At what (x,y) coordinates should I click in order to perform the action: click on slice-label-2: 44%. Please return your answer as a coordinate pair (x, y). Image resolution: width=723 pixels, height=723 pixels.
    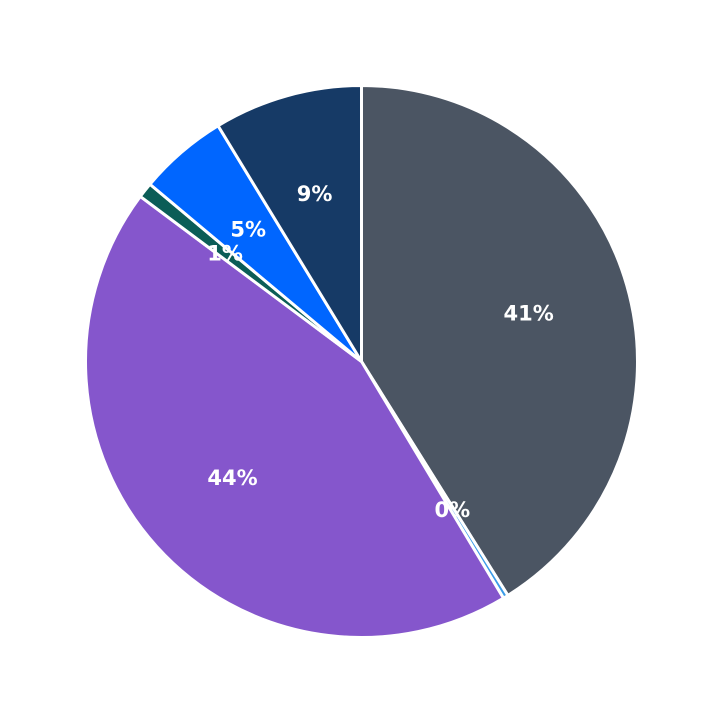
    Looking at the image, I should click on (232, 478).